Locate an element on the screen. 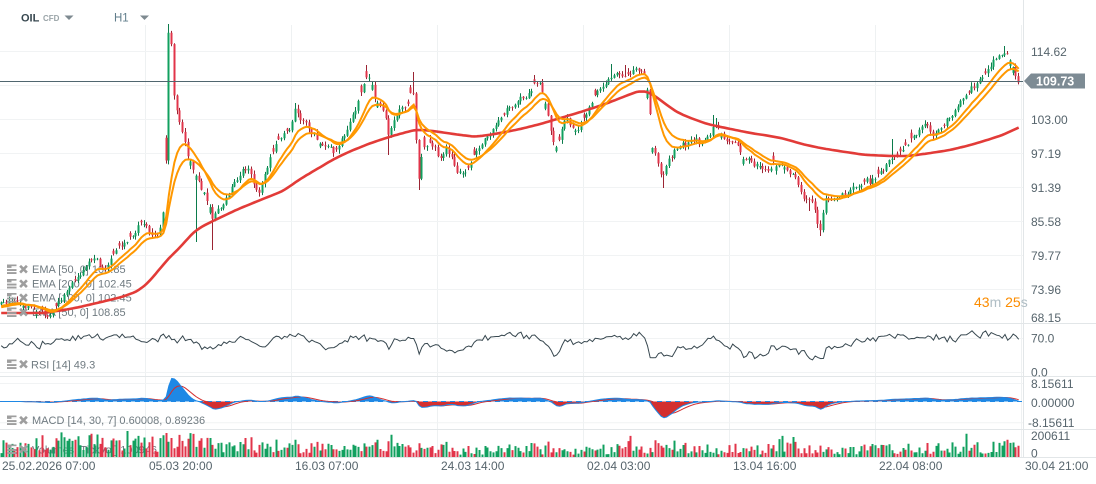 Image resolution: width=1096 pixels, height=484 pixels. svg-text:MACD [14, 30, 7] 0.60008, 0.89: MACD [14, 30, 7] 0.60008, 0.89236 is located at coordinates (118, 421).